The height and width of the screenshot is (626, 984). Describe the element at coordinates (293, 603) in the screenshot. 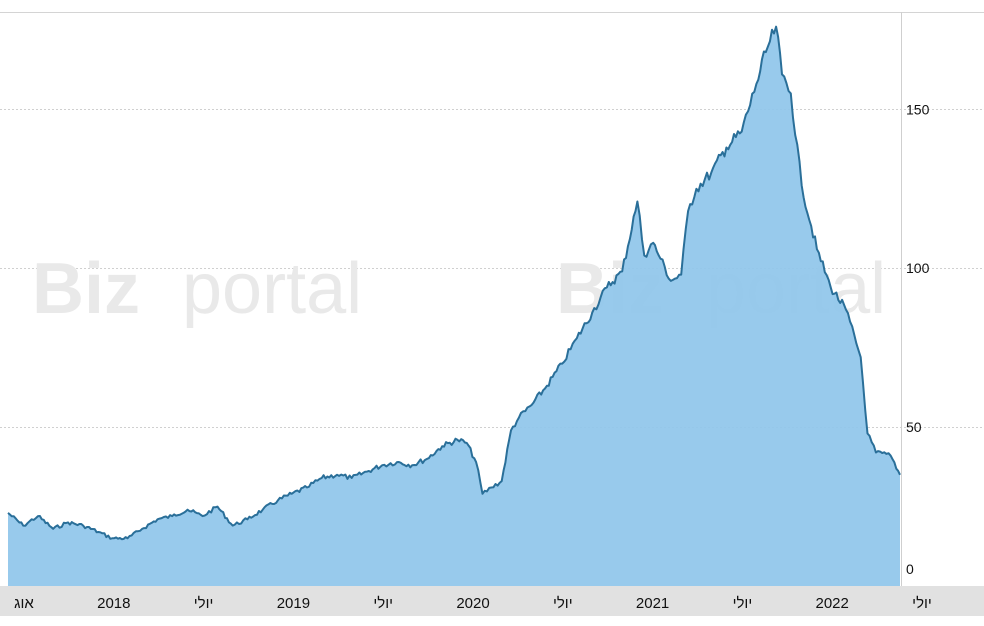

I see `x-tick-label: 2019` at that location.